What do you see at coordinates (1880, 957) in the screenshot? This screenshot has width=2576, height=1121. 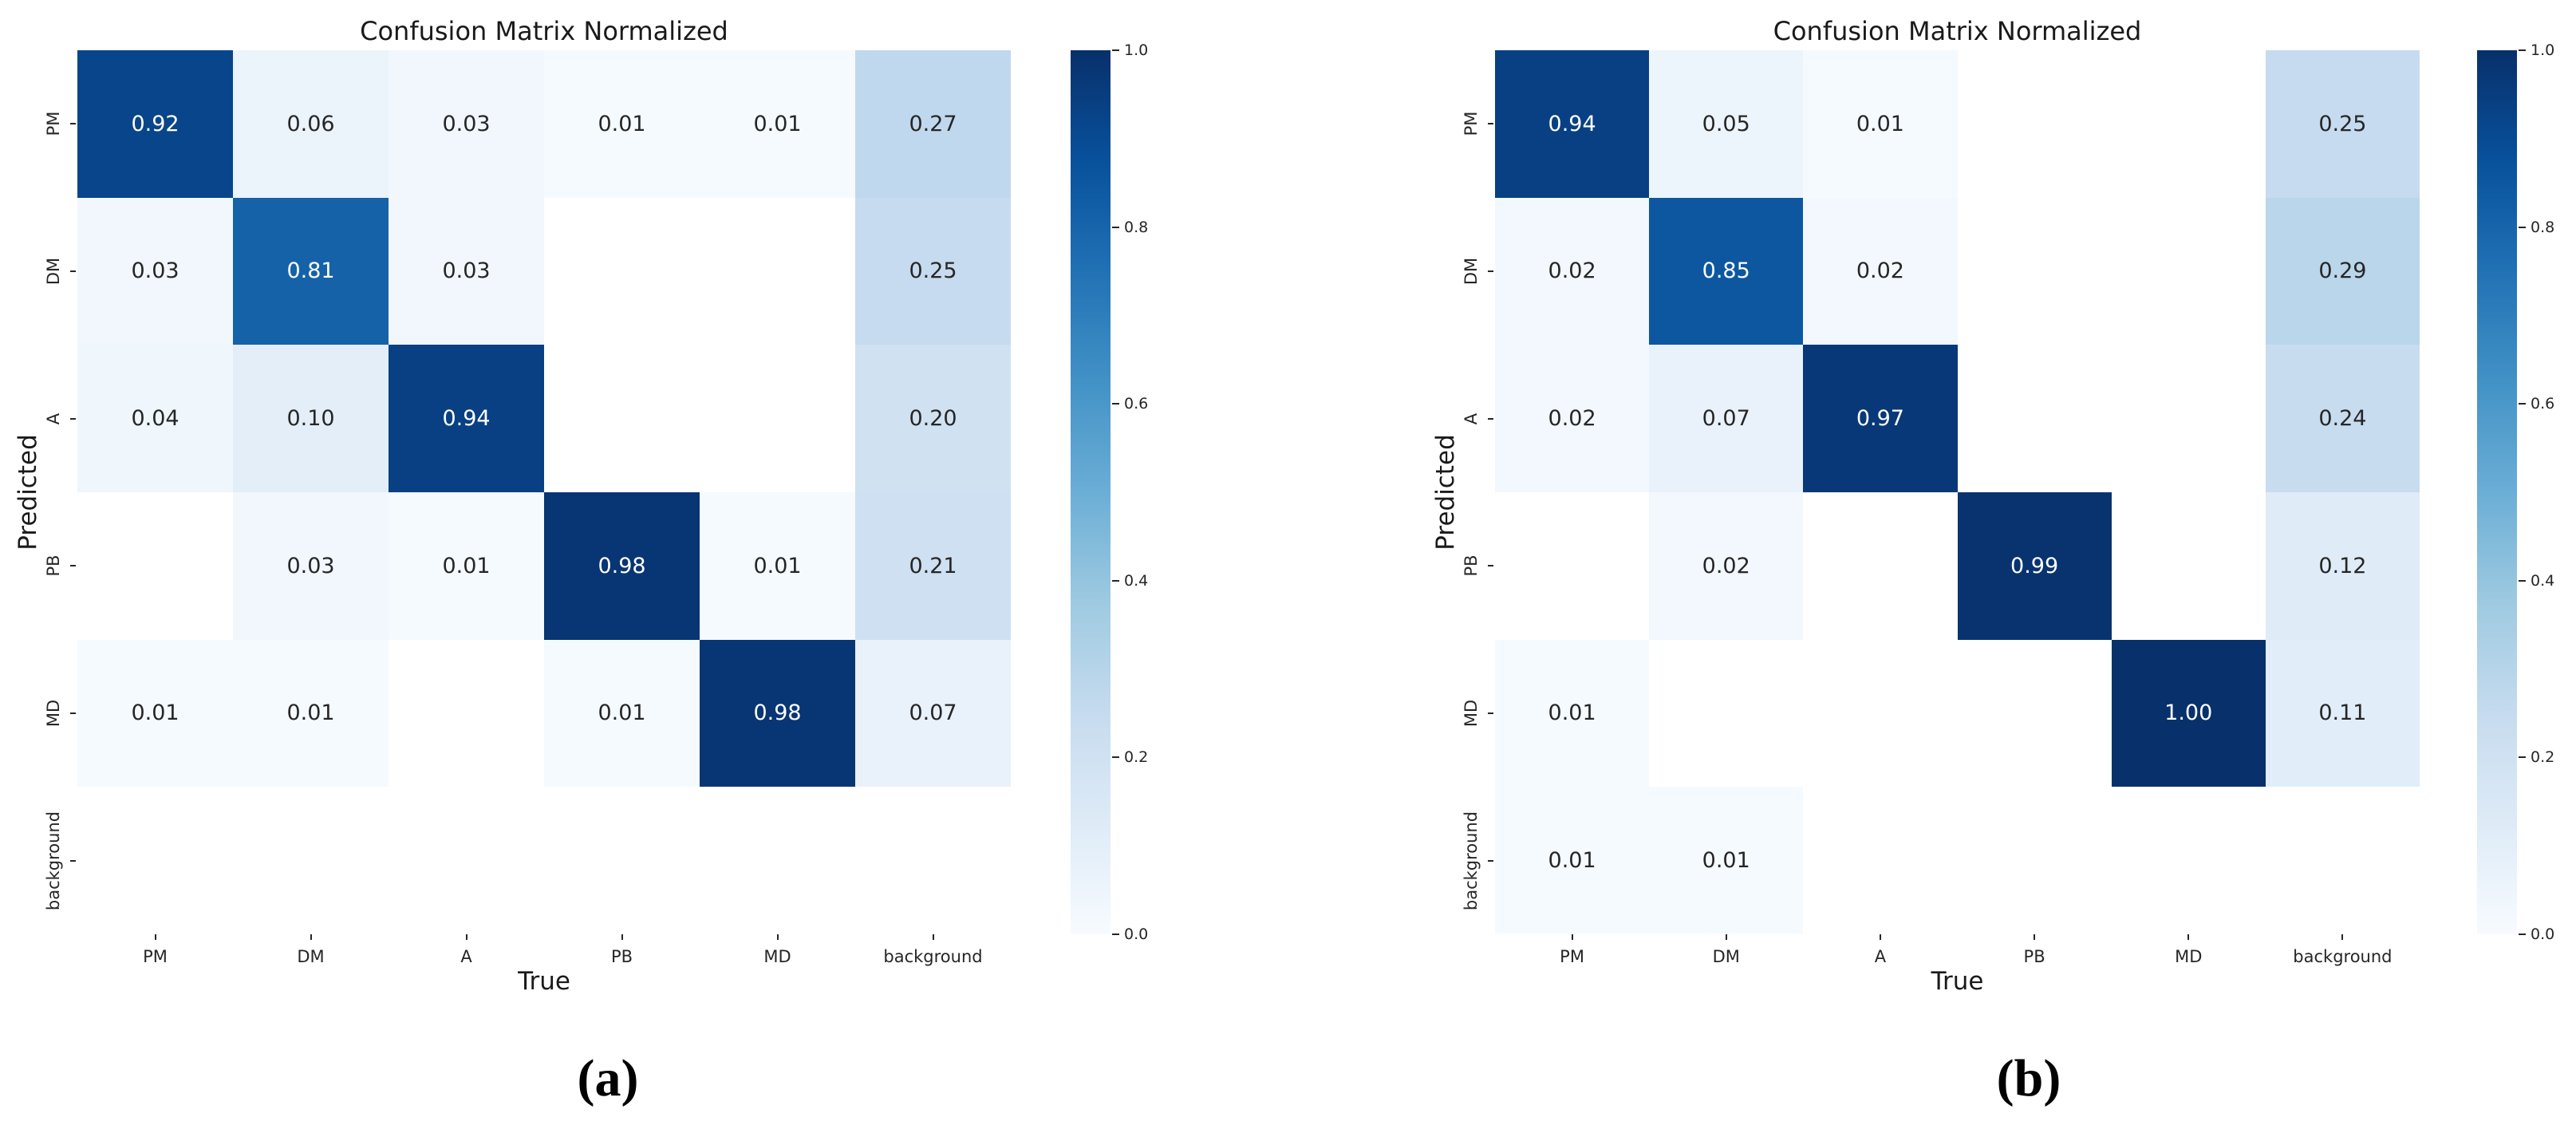 I see `x-tick-label-A: A` at bounding box center [1880, 957].